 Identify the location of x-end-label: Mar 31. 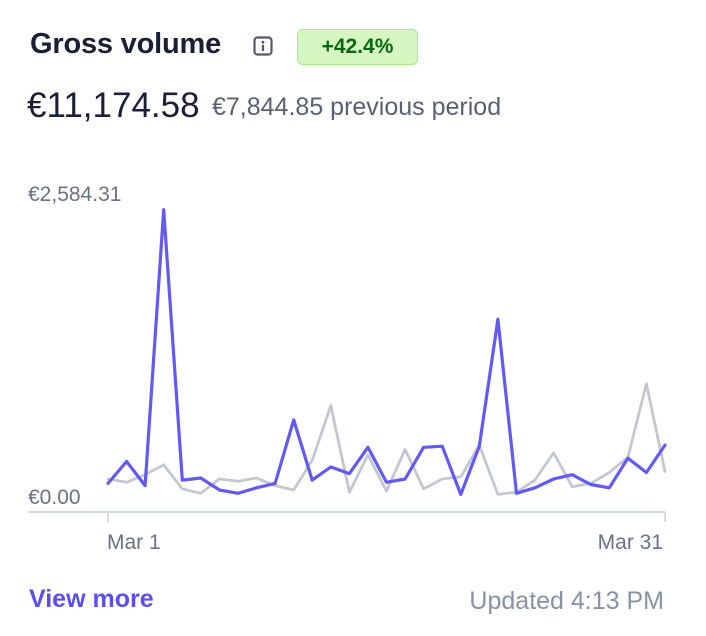
(630, 542).